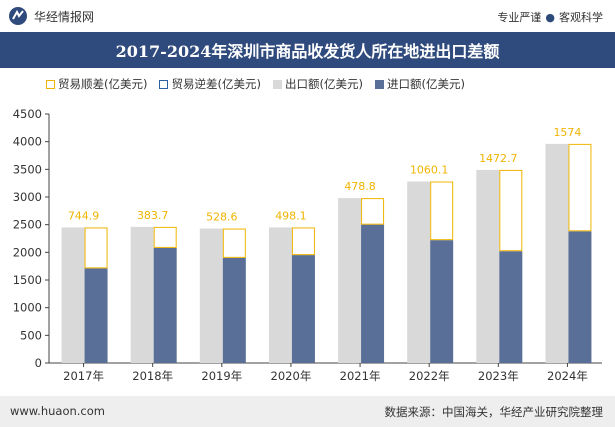  I want to click on huajing-logo-icon, so click(18, 16).